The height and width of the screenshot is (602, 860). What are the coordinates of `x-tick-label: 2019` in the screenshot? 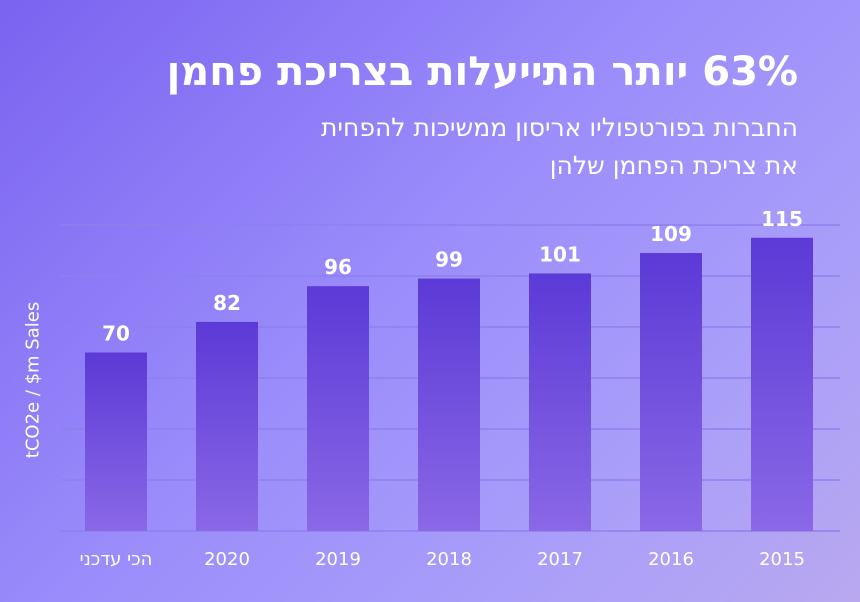 It's located at (338, 559).